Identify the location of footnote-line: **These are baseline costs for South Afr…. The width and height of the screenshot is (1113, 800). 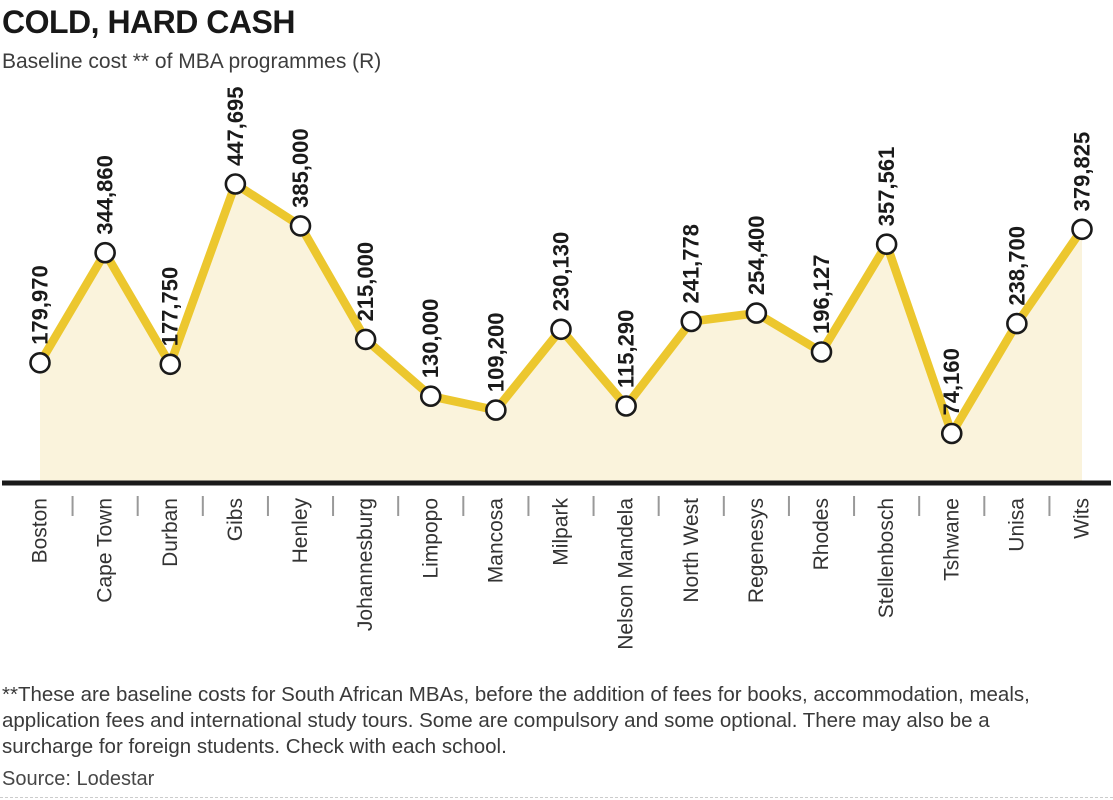
(516, 694).